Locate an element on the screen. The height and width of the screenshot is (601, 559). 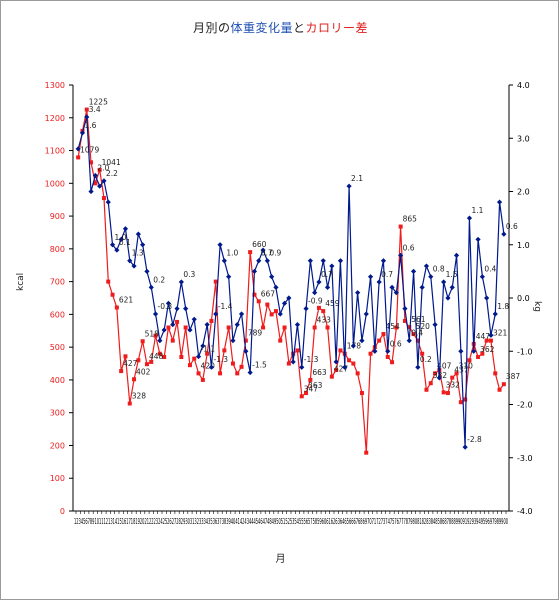
weight-data-label: 2.2 is located at coordinates (112, 173).